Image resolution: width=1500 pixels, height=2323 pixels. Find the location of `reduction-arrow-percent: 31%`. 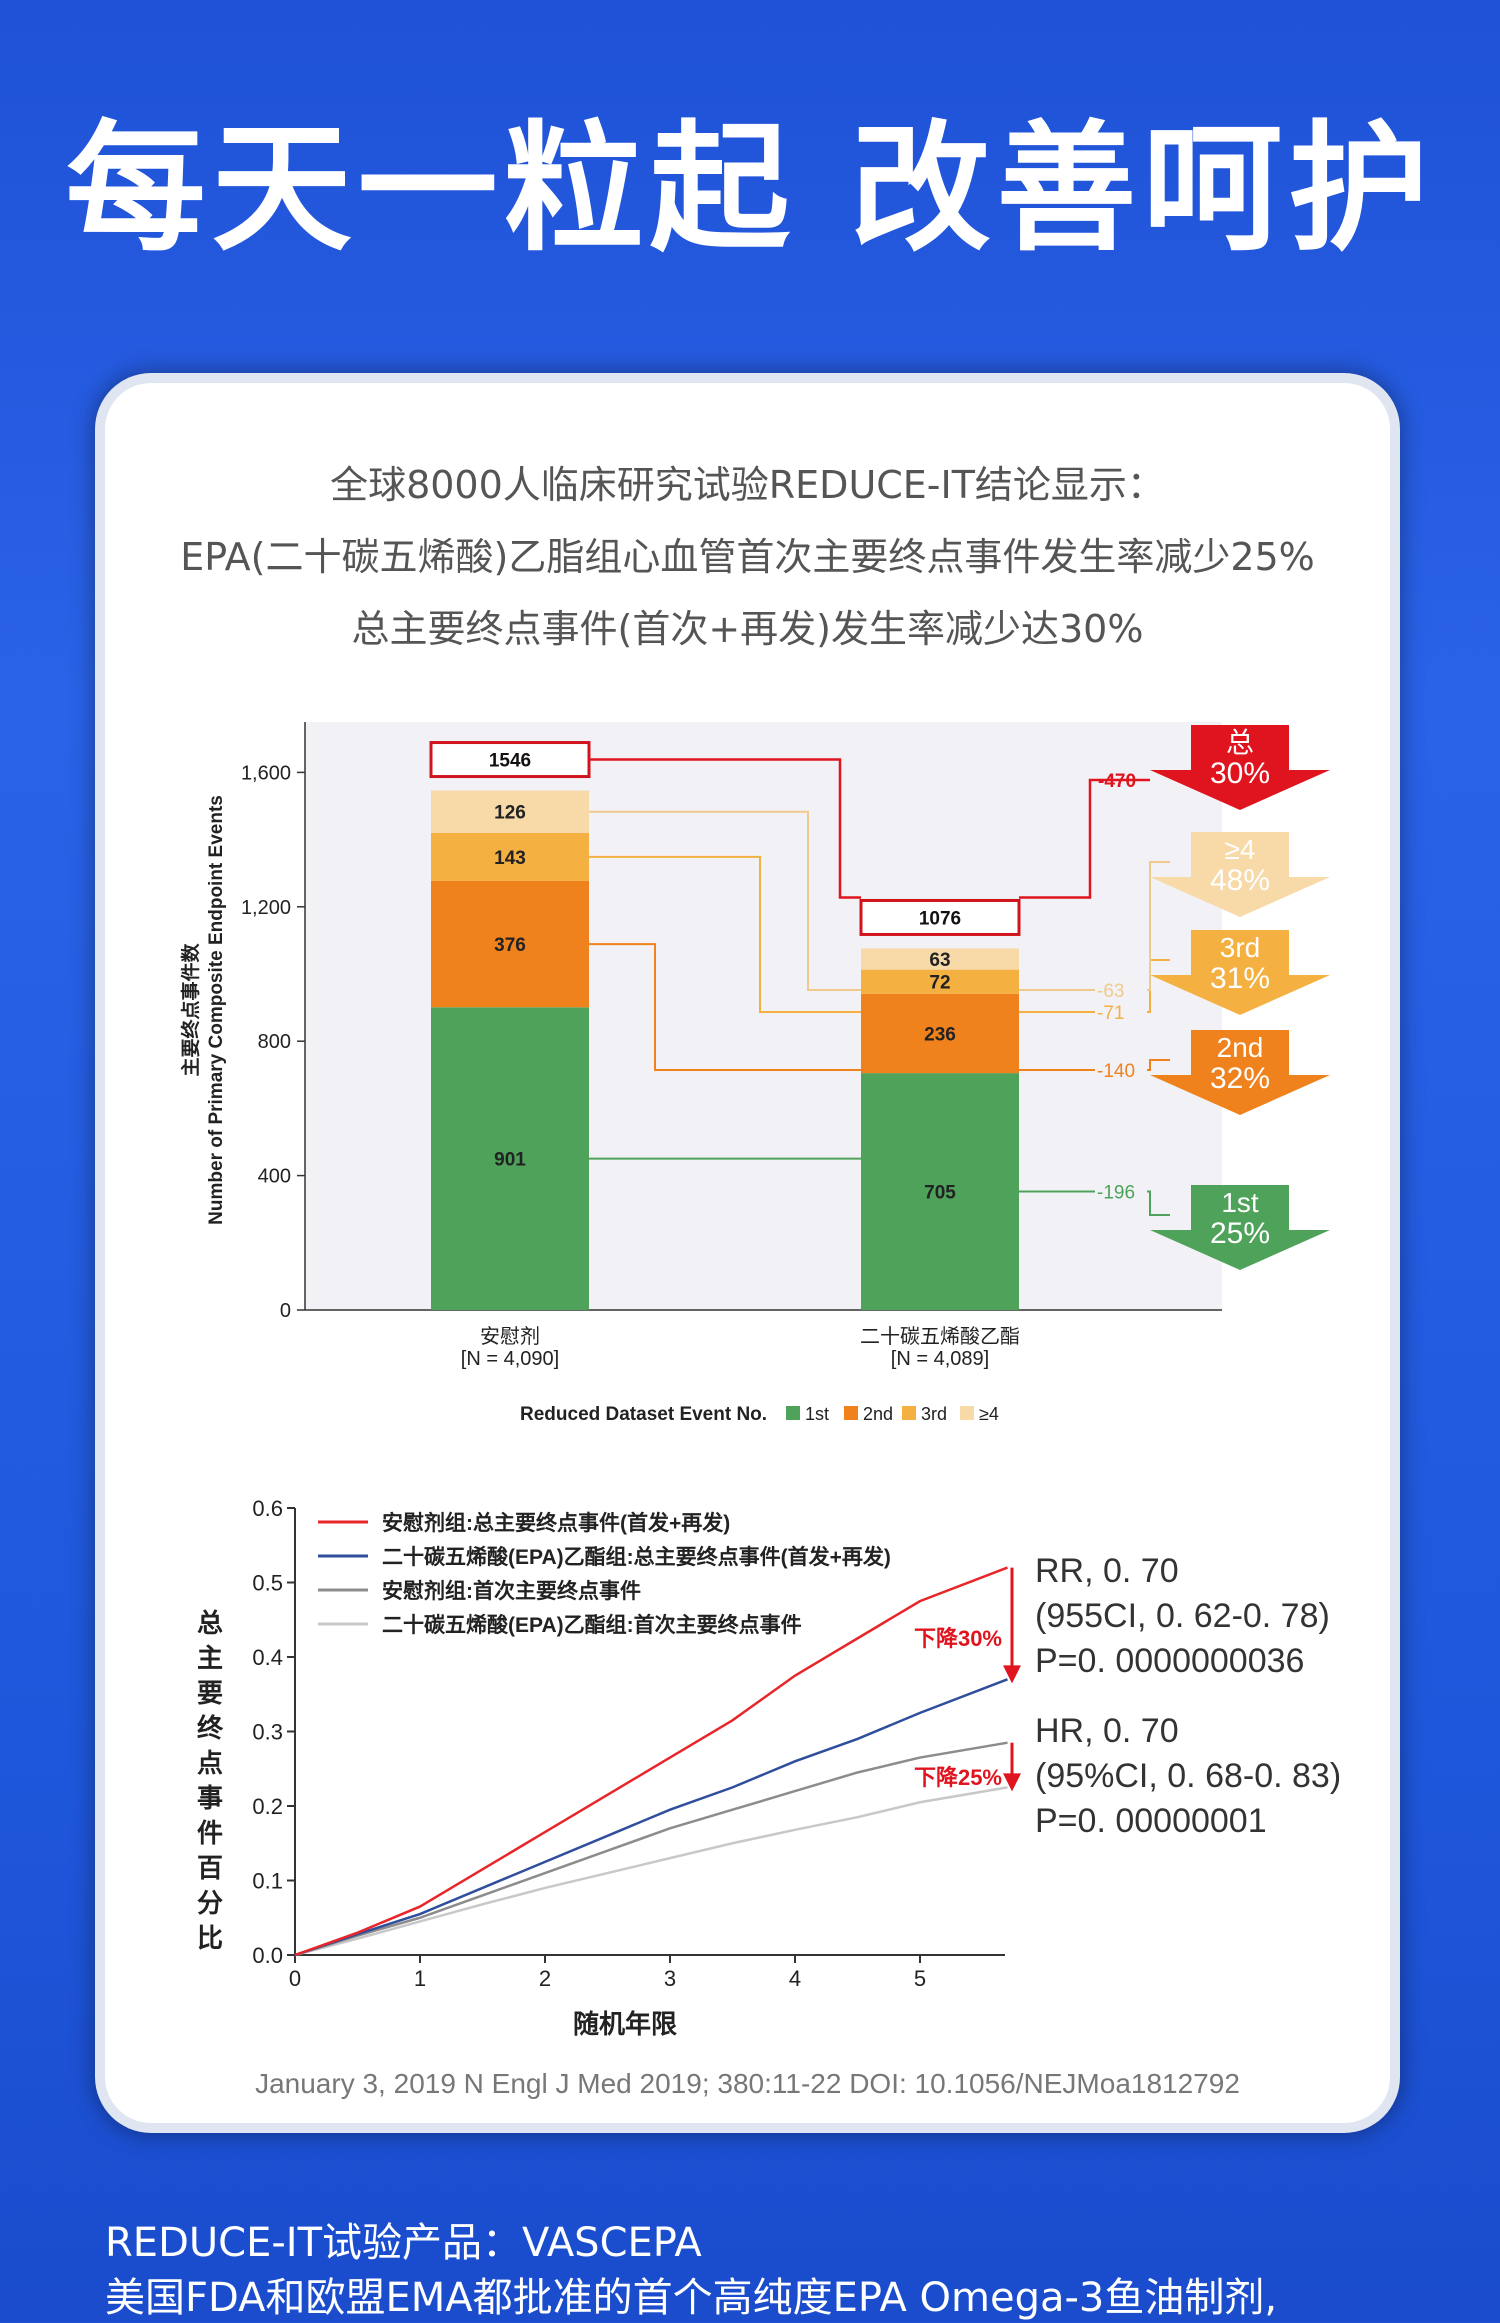

reduction-arrow-percent: 31% is located at coordinates (1240, 978).